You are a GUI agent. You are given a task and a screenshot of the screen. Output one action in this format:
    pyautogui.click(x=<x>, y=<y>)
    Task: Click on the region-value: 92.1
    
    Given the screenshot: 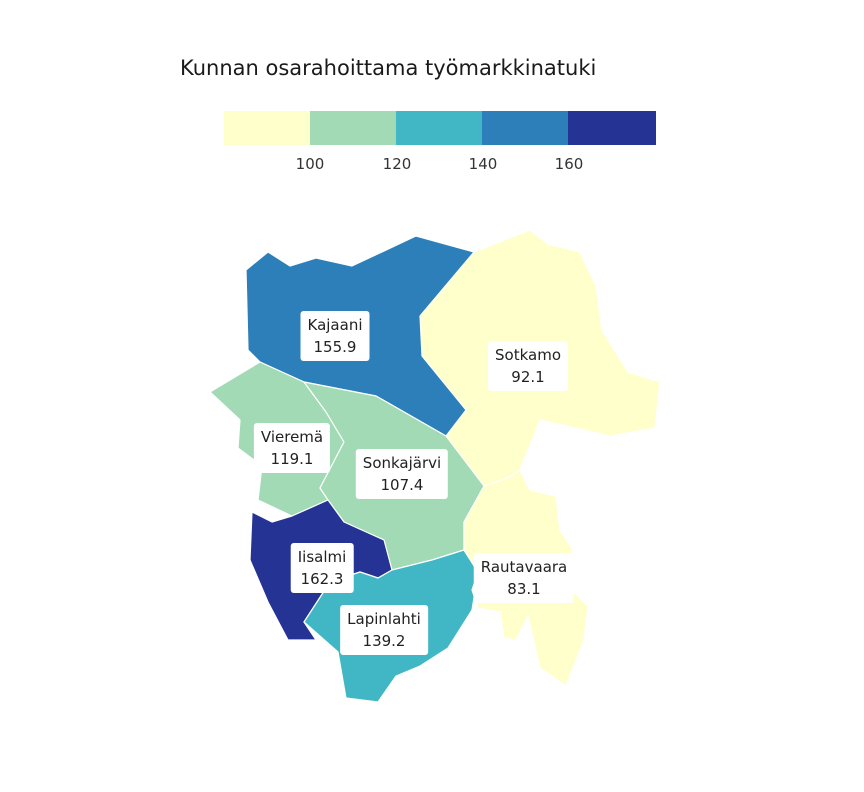 What is the action you would take?
    pyautogui.click(x=528, y=377)
    